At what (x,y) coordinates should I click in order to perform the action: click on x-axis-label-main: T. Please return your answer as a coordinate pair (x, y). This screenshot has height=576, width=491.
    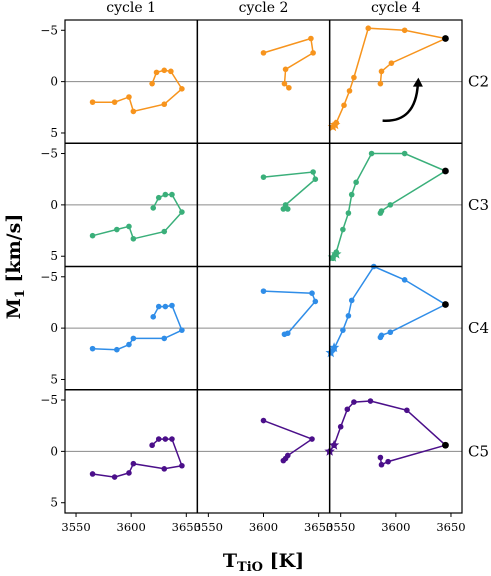
    Looking at the image, I should click on (230, 561).